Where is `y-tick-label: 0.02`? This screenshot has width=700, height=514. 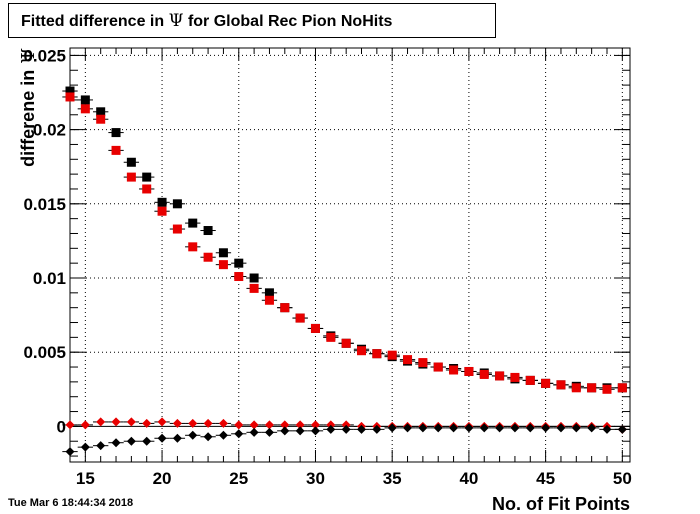
y-tick-label: 0.02 is located at coordinates (49, 130).